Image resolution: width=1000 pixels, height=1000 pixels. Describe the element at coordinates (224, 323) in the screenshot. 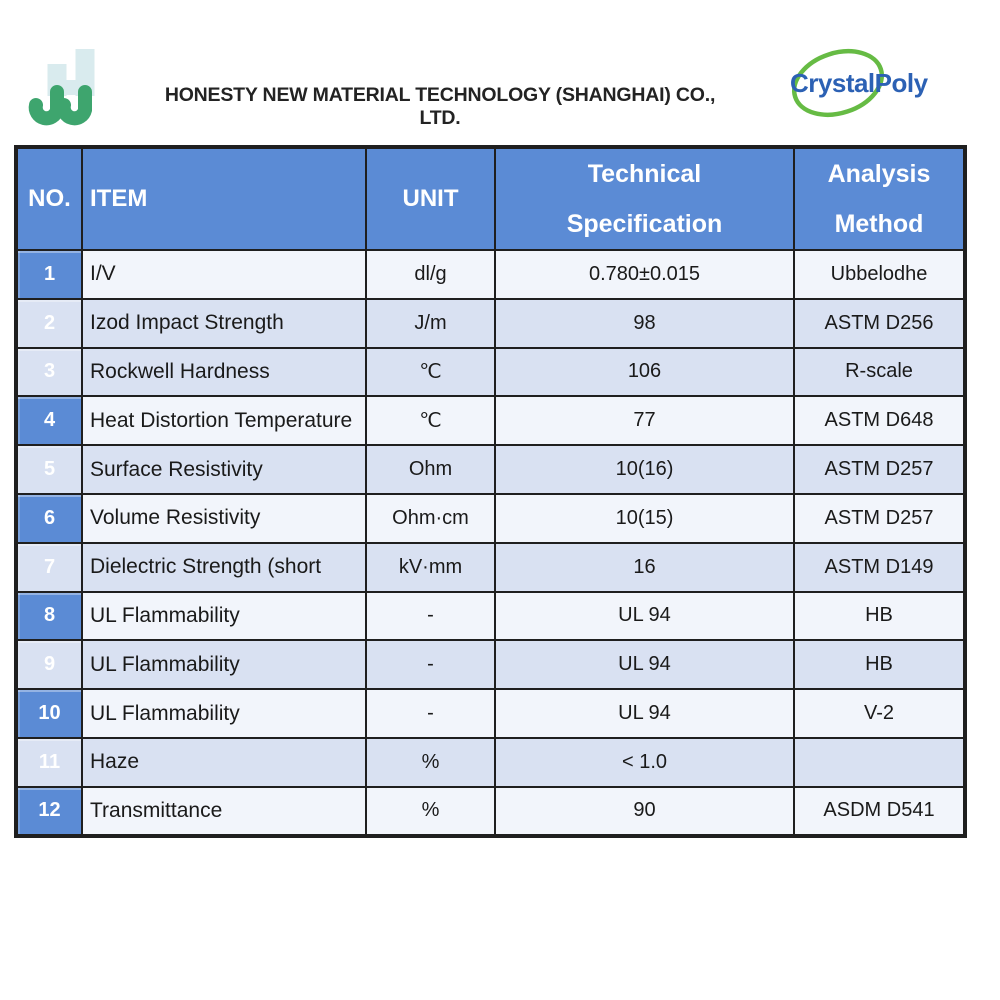

I see `cell-item: Izod Impact Strength` at that location.